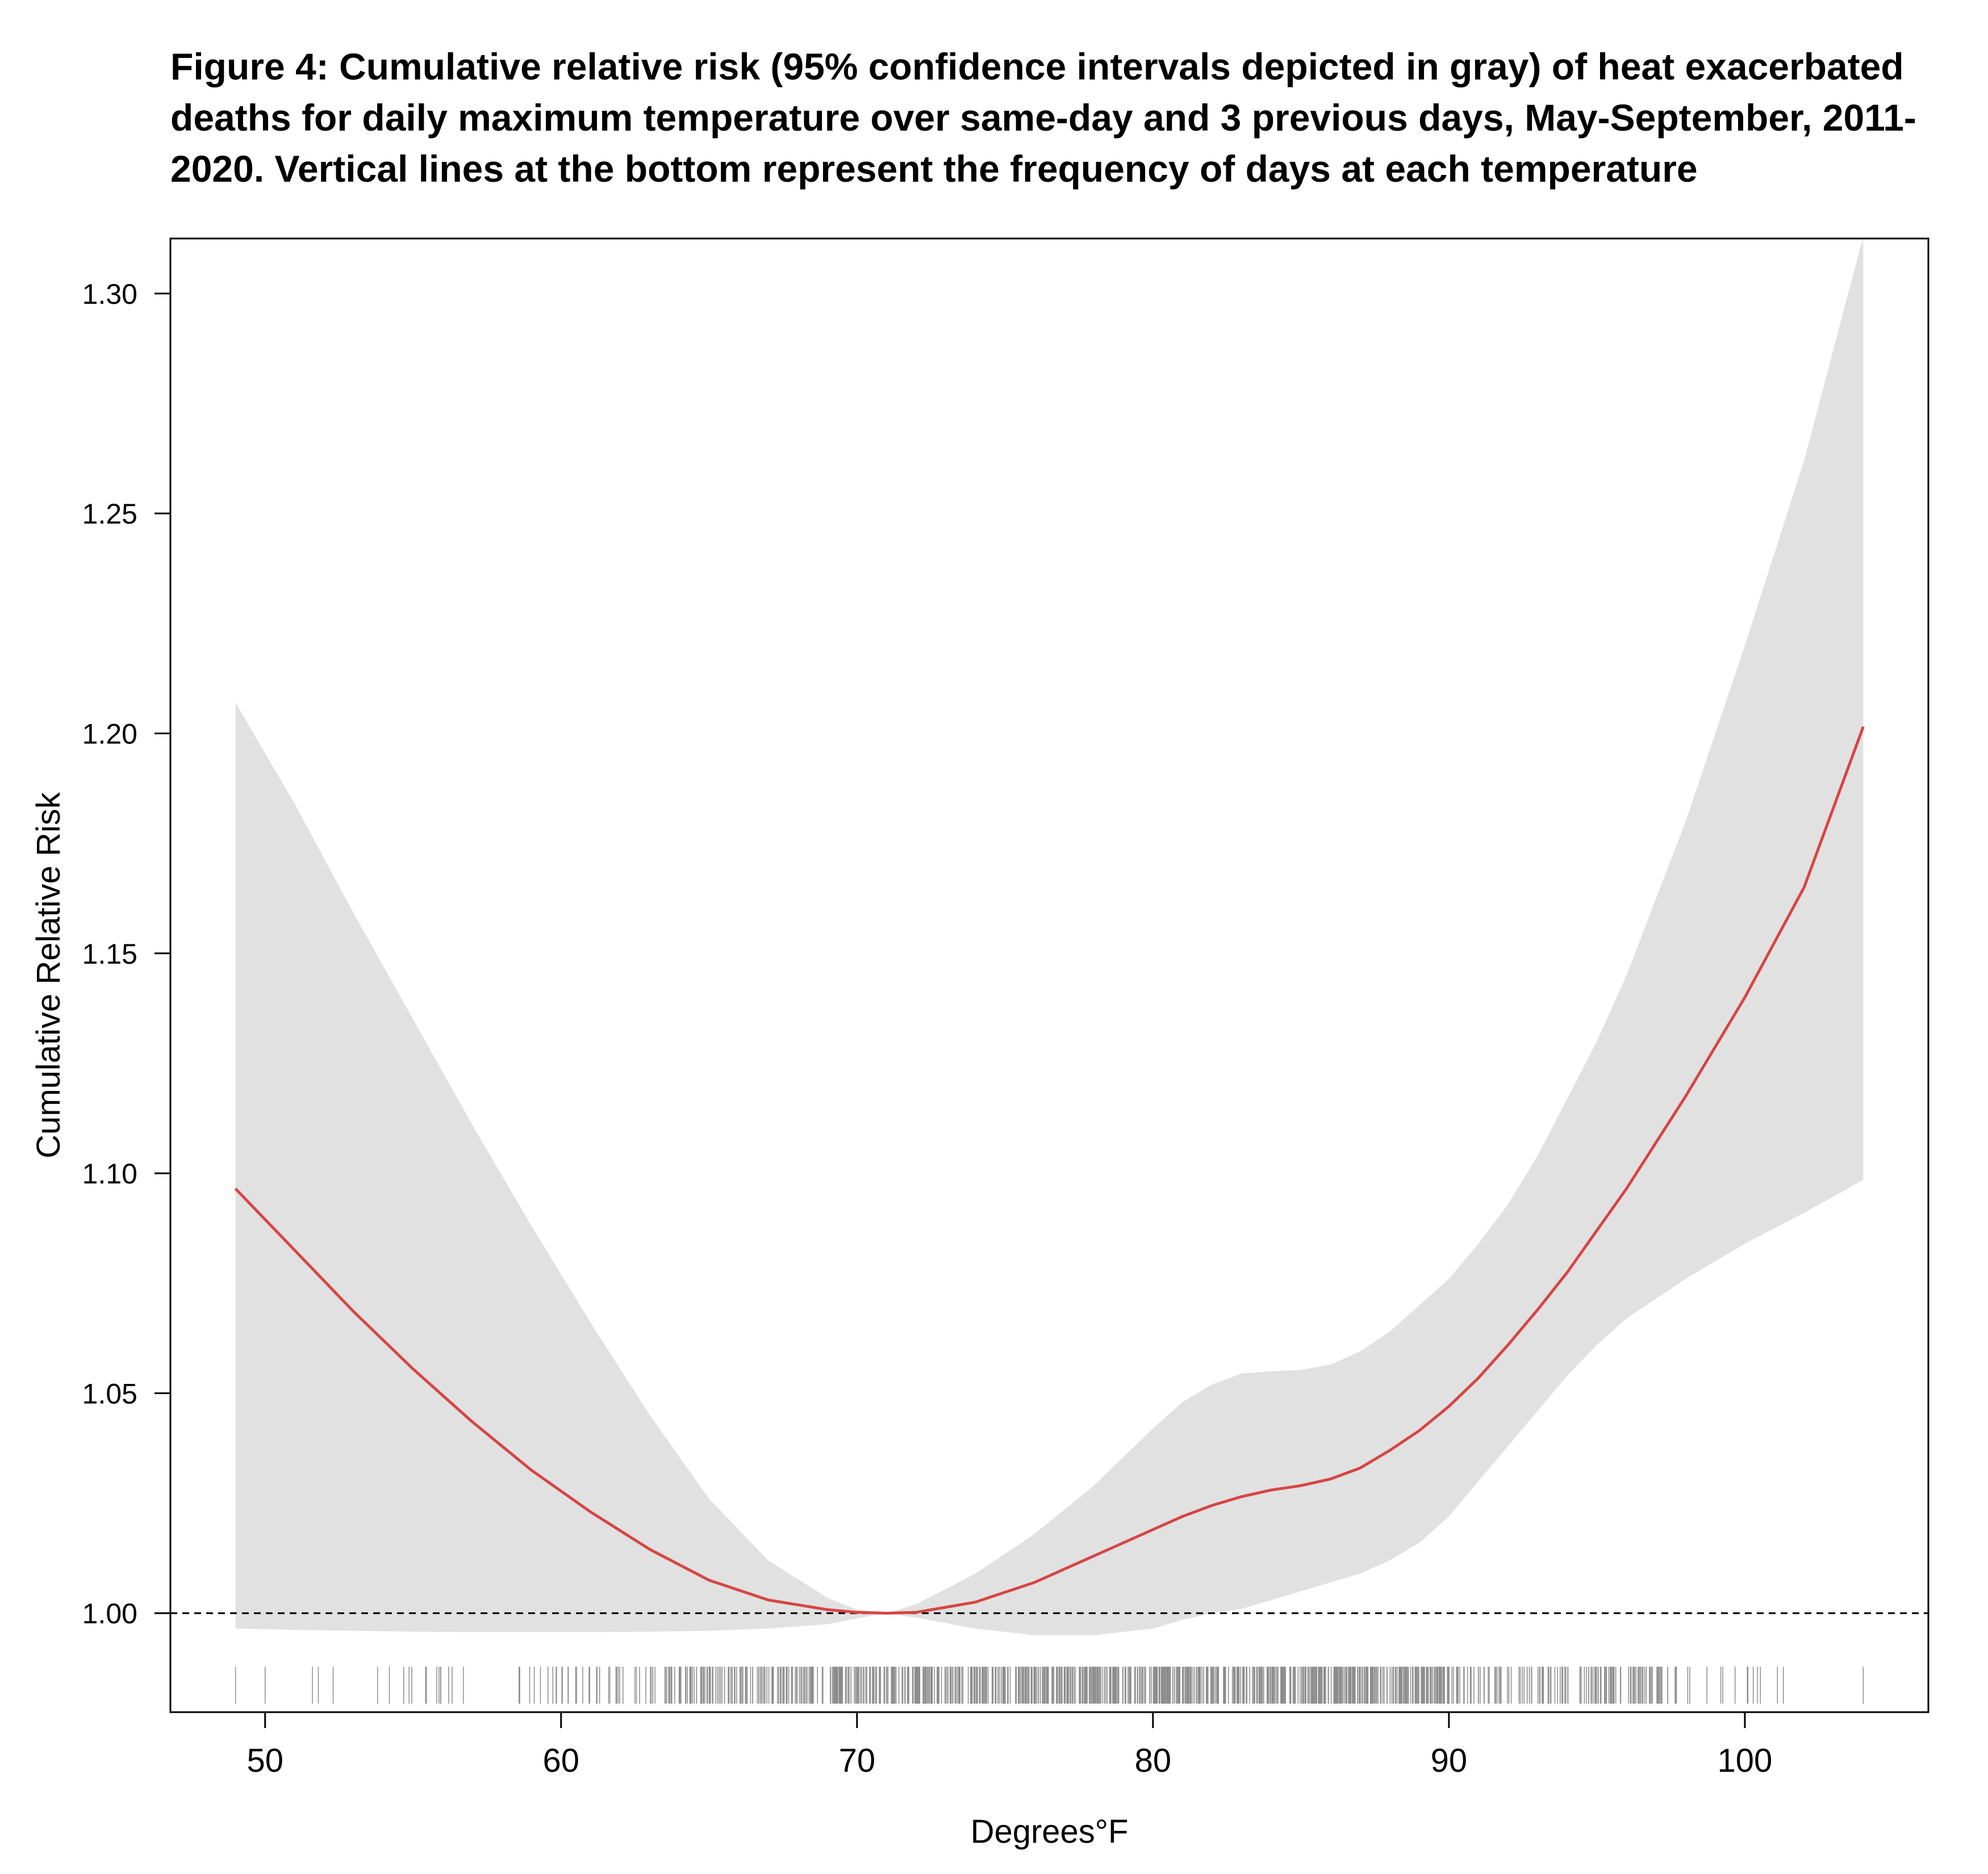 This screenshot has height=1874, width=1988. I want to click on x-tick-label: 90, so click(1449, 1760).